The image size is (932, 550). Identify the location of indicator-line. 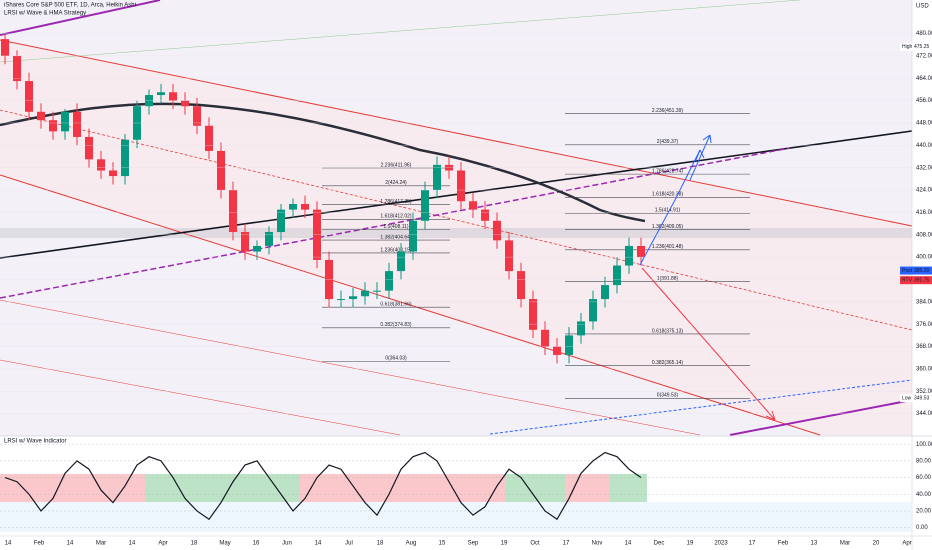
(323, 486).